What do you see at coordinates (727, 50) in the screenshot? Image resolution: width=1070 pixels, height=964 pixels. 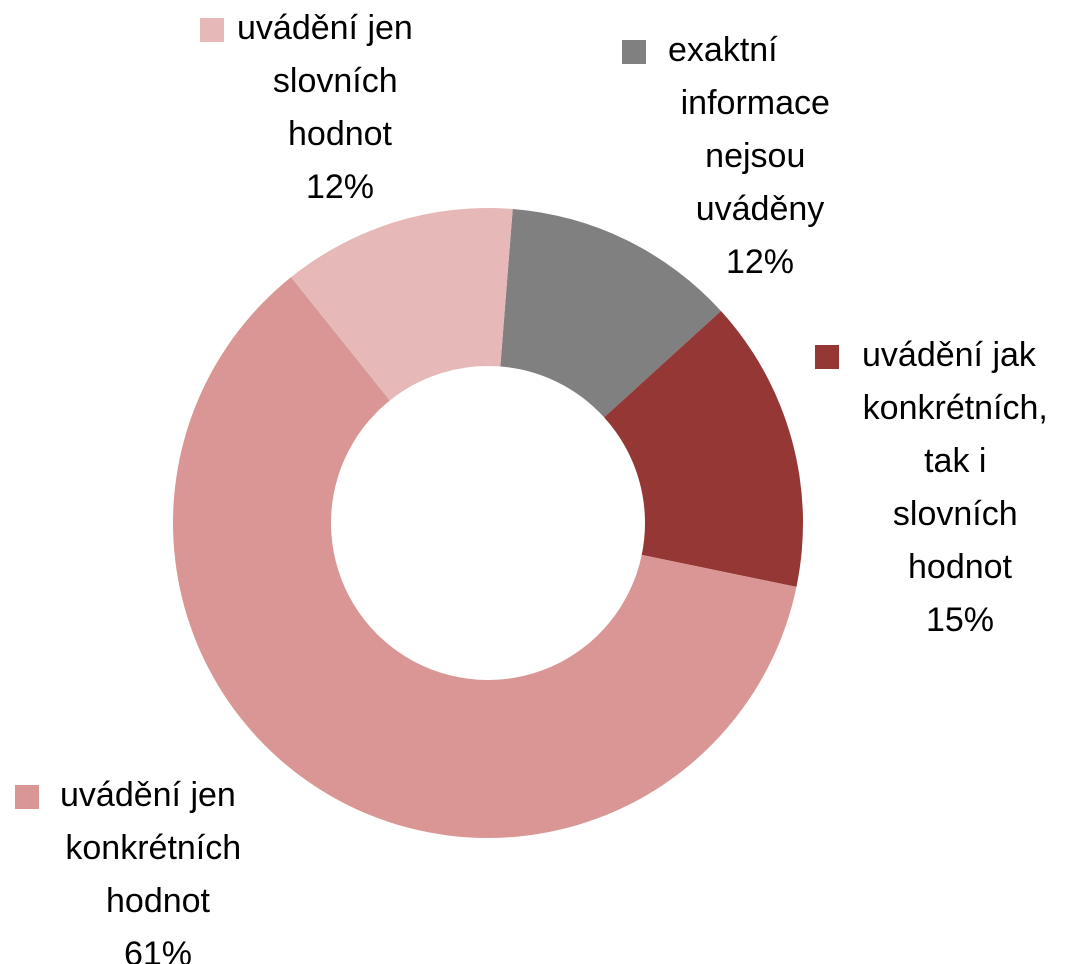 I see `label-line: exaktní` at bounding box center [727, 50].